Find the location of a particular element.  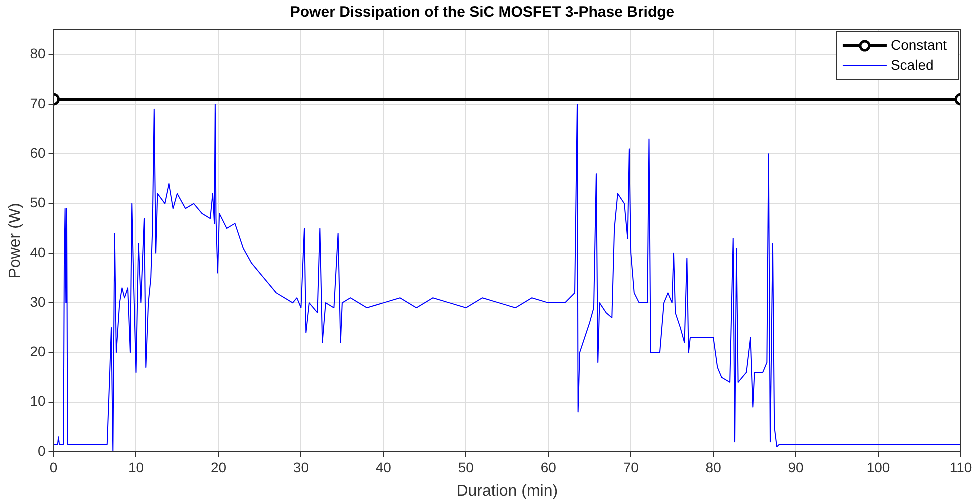

x-tick-label: 20 is located at coordinates (218, 467).